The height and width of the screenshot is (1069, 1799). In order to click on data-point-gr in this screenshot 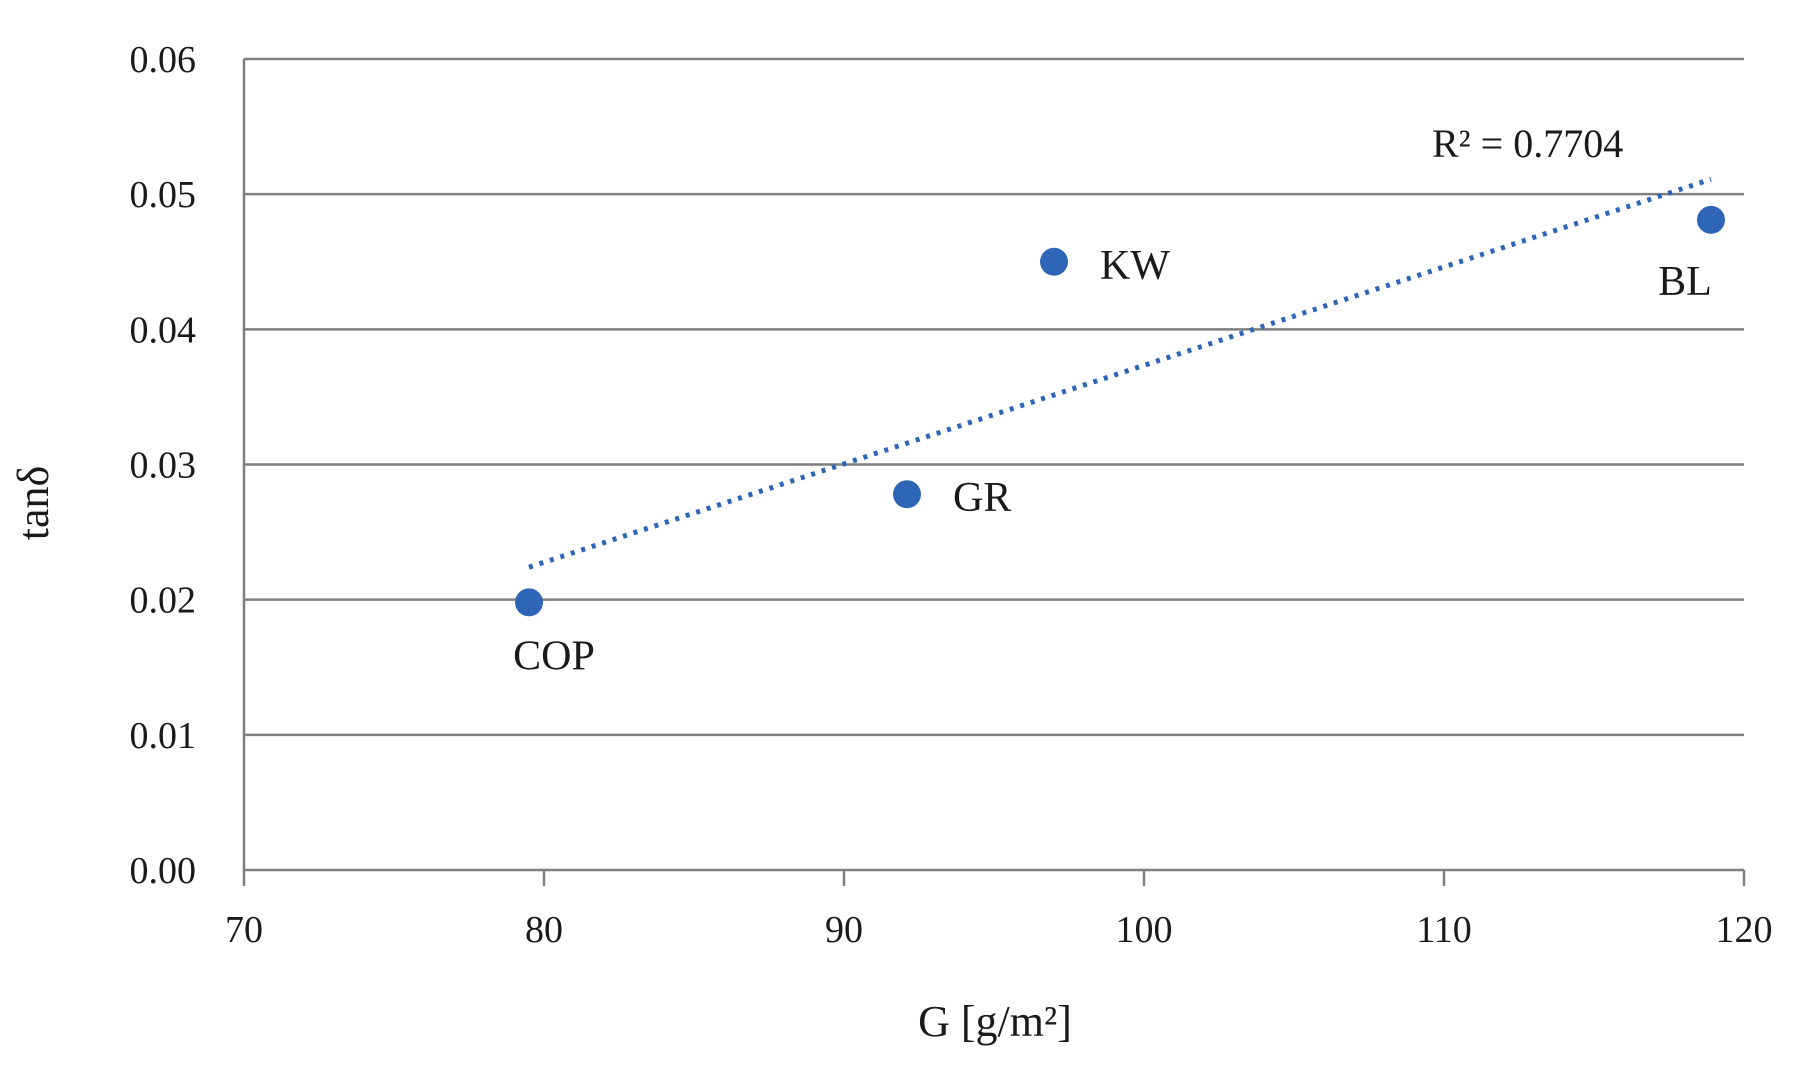, I will do `click(907, 494)`.